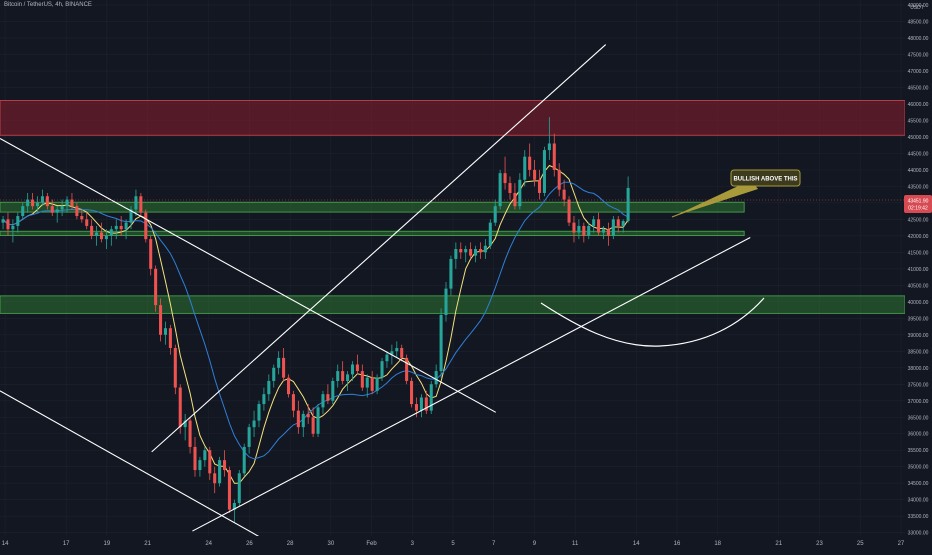  I want to click on time-tick-label: 27, so click(901, 544).